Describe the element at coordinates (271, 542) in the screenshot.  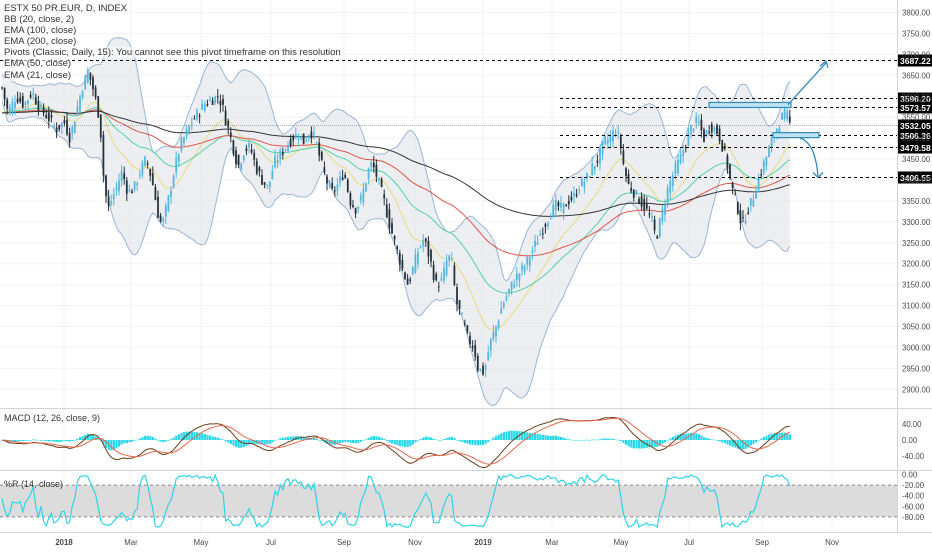
I see `time-tick-label: Jul` at that location.